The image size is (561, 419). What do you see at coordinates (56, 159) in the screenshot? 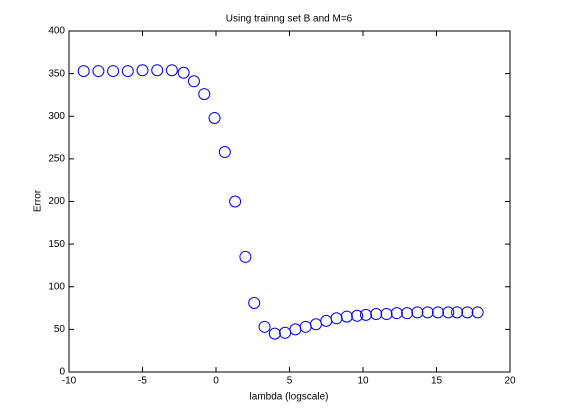
I see `y-tick-label: 250` at bounding box center [56, 159].